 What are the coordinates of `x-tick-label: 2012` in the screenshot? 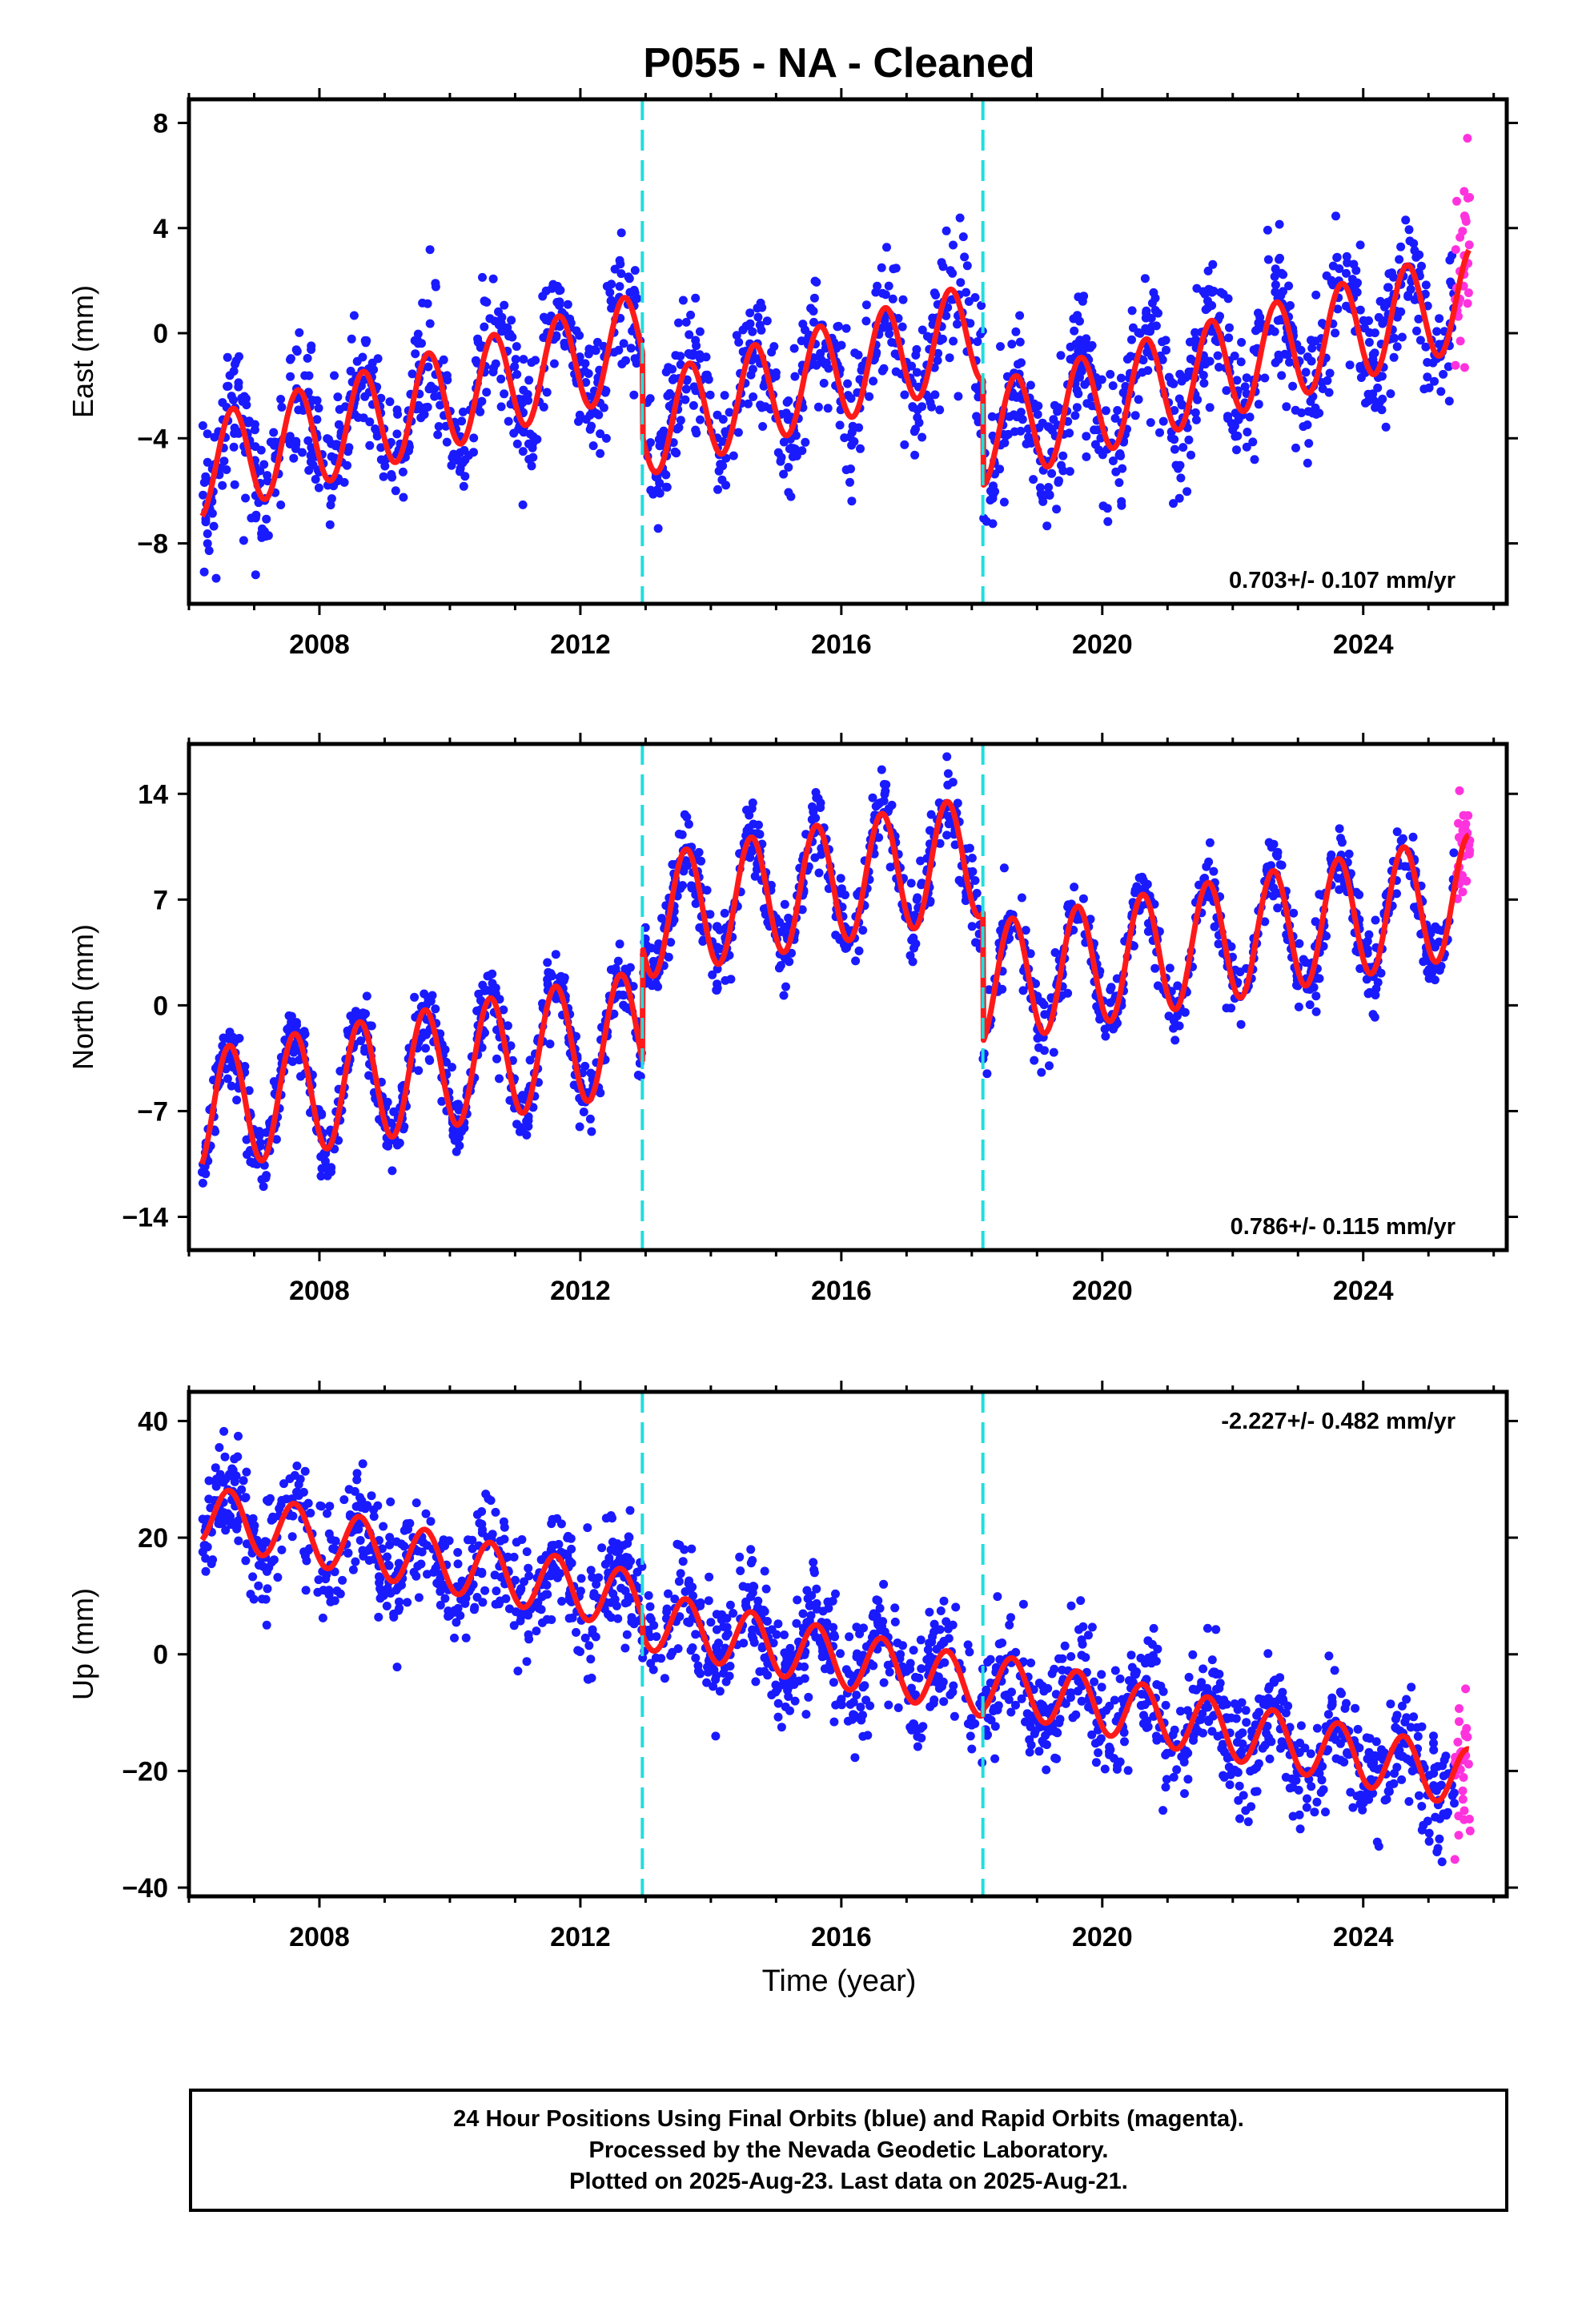 It's located at (580, 1291).